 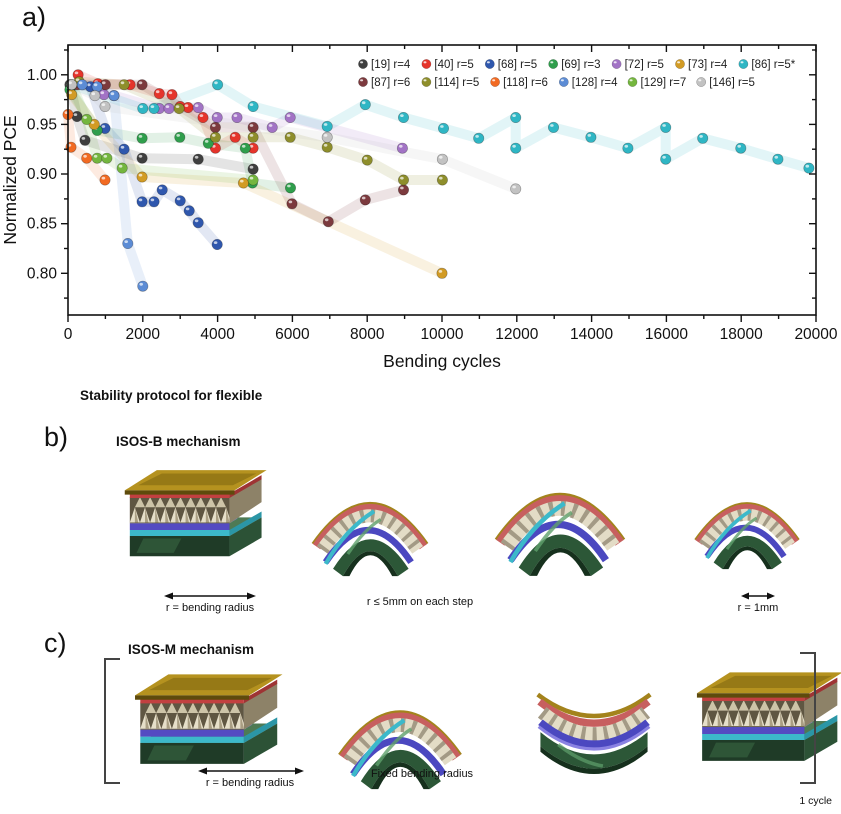 What do you see at coordinates (644, 65) in the screenshot?
I see `legend-label: [72] r=5` at bounding box center [644, 65].